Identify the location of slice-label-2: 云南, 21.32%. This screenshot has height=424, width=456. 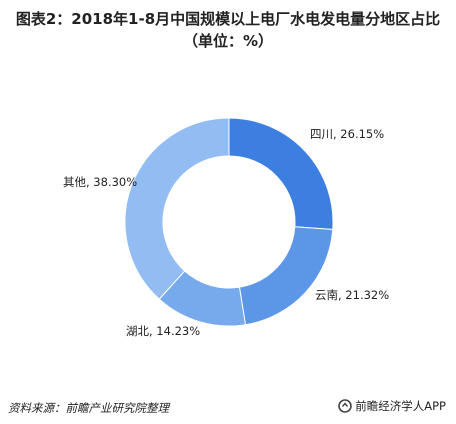
(352, 295).